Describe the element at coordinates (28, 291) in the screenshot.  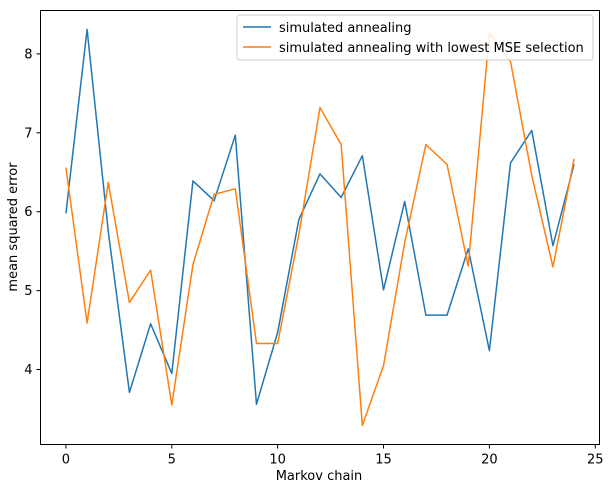
I see `y-tick-label: 5` at that location.